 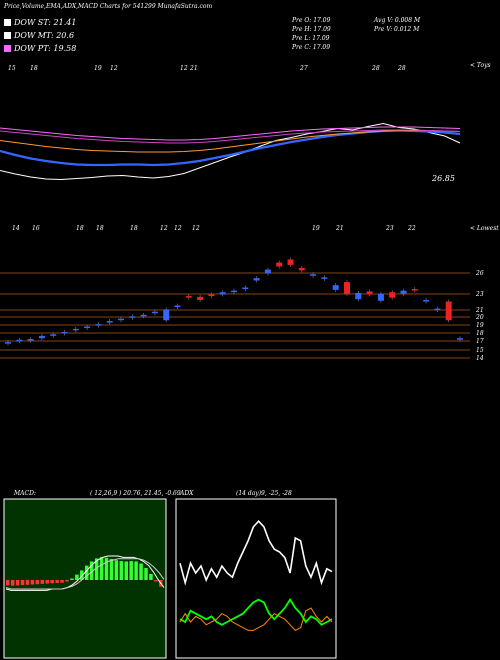 I want to click on panel1-top-right-label: < Toys, so click(x=480, y=65).